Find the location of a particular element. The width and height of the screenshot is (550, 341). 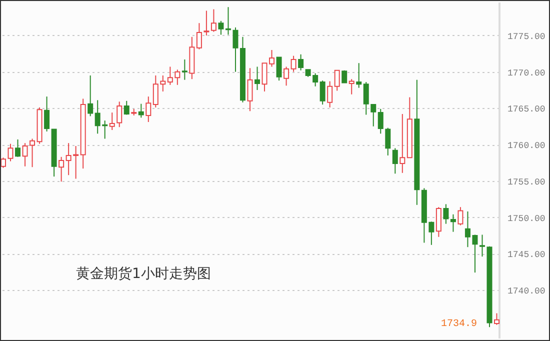

y-tick-label: 1745.00 is located at coordinates (527, 255).